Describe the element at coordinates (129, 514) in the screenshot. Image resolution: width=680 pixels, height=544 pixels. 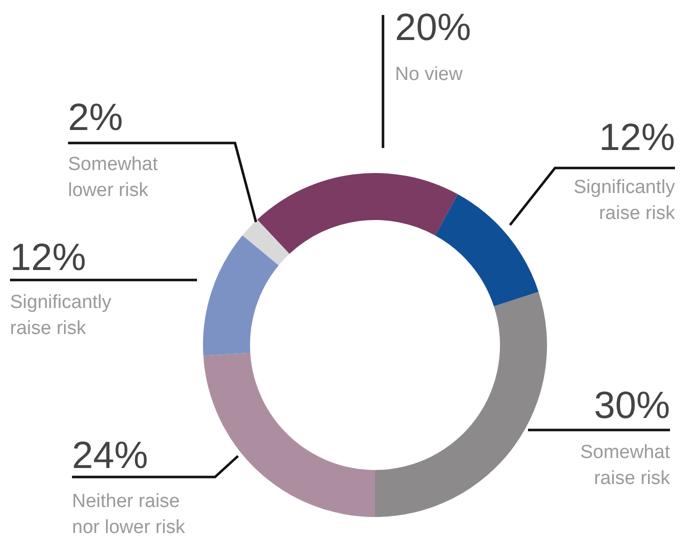
I see `slice-label: Neither raise nor lower risk` at that location.